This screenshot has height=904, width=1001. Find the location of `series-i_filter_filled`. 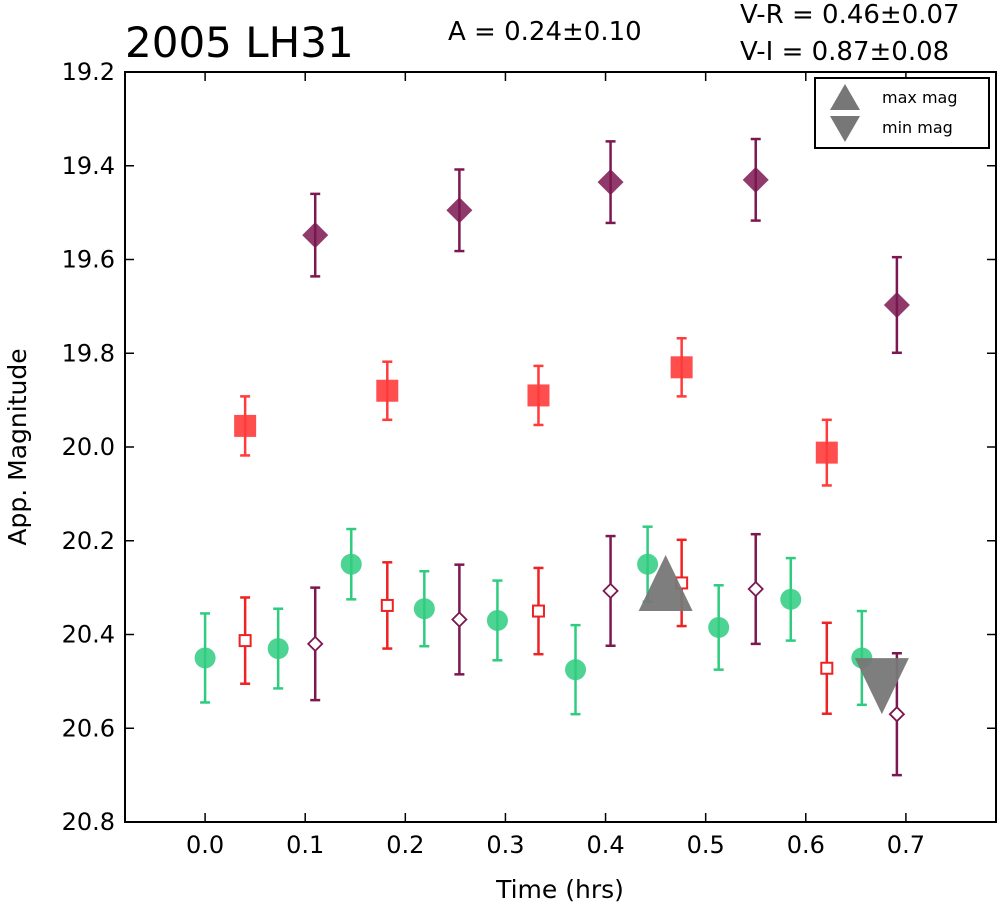

series-i_filter_filled is located at coordinates (606, 246).